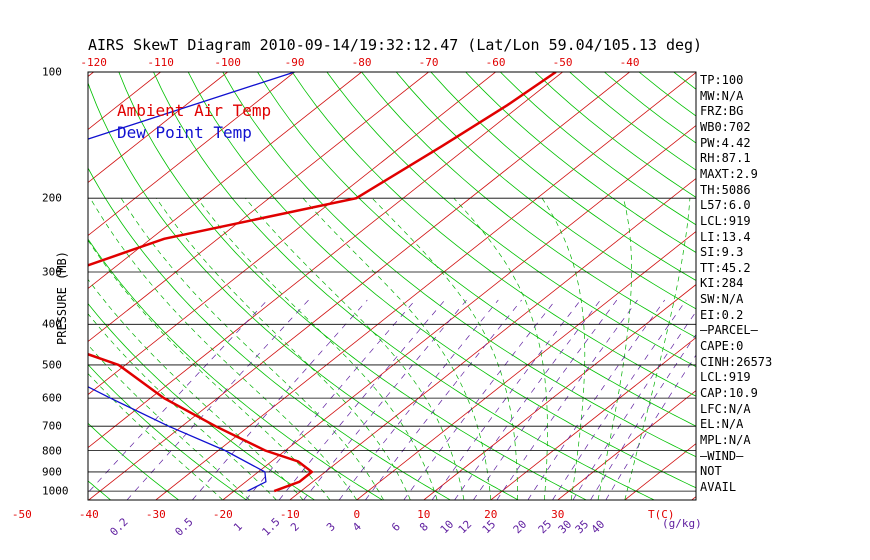  Describe the element at coordinates (289, 514) in the screenshot. I see `bottom-temp-tick-label: -10` at that location.